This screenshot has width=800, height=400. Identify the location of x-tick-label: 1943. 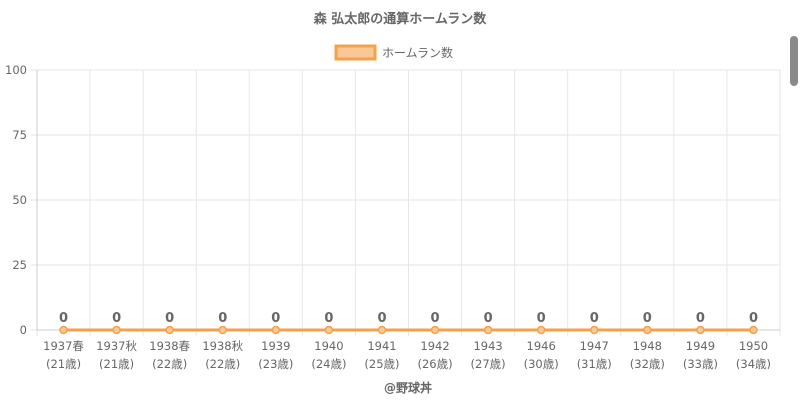
(487, 346).